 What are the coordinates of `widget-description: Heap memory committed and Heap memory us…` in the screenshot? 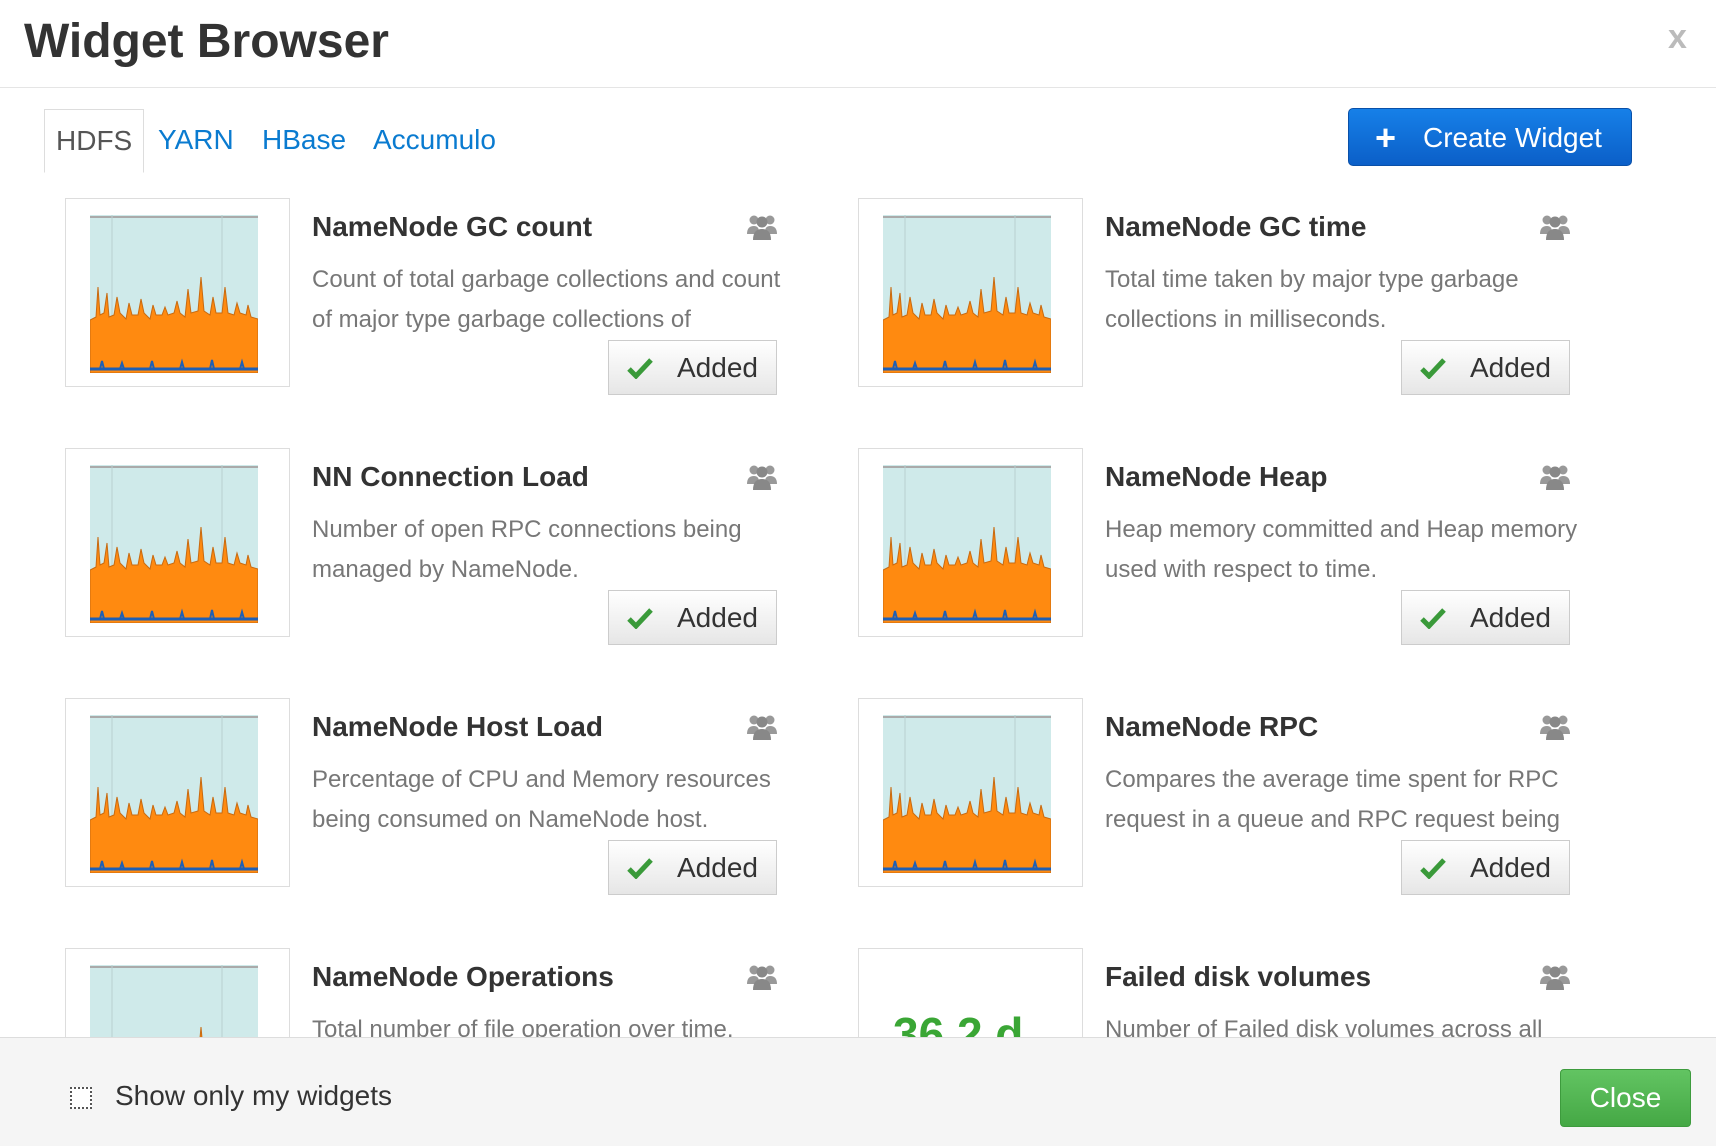 It's located at (1341, 549).